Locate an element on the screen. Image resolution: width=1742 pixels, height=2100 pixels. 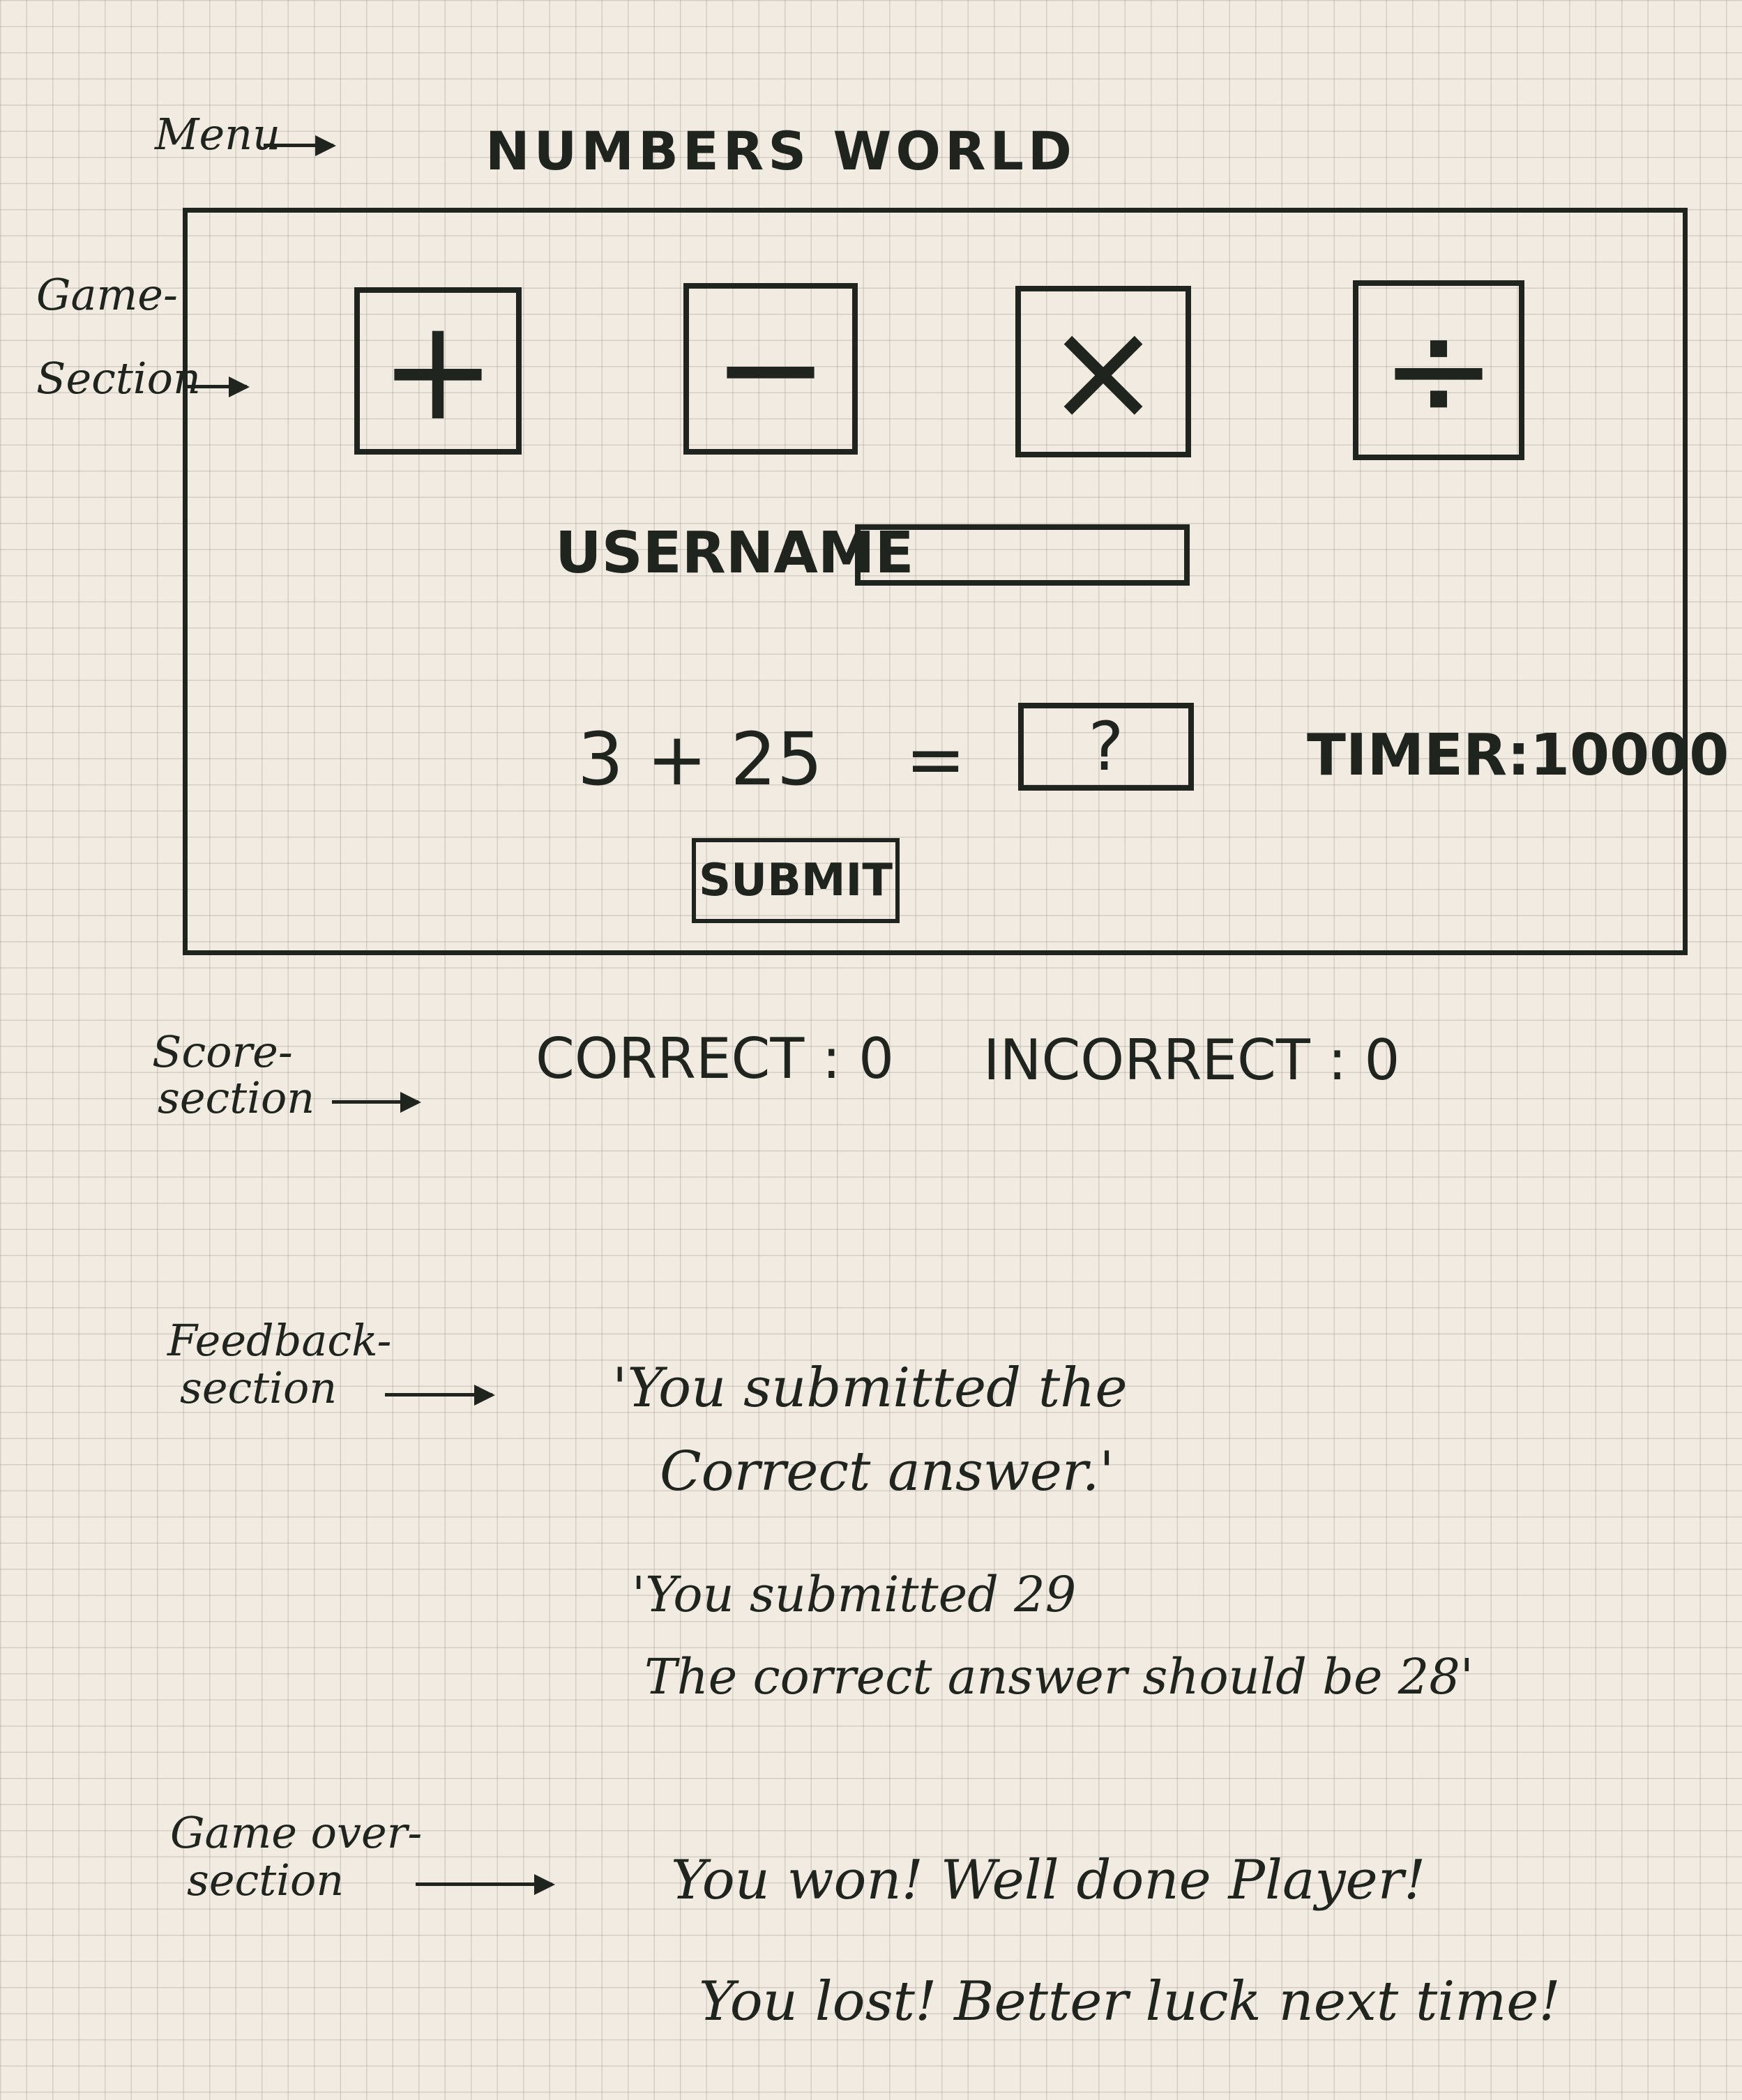
incorrect-label: INCORRECT is located at coordinates (1146, 1061).